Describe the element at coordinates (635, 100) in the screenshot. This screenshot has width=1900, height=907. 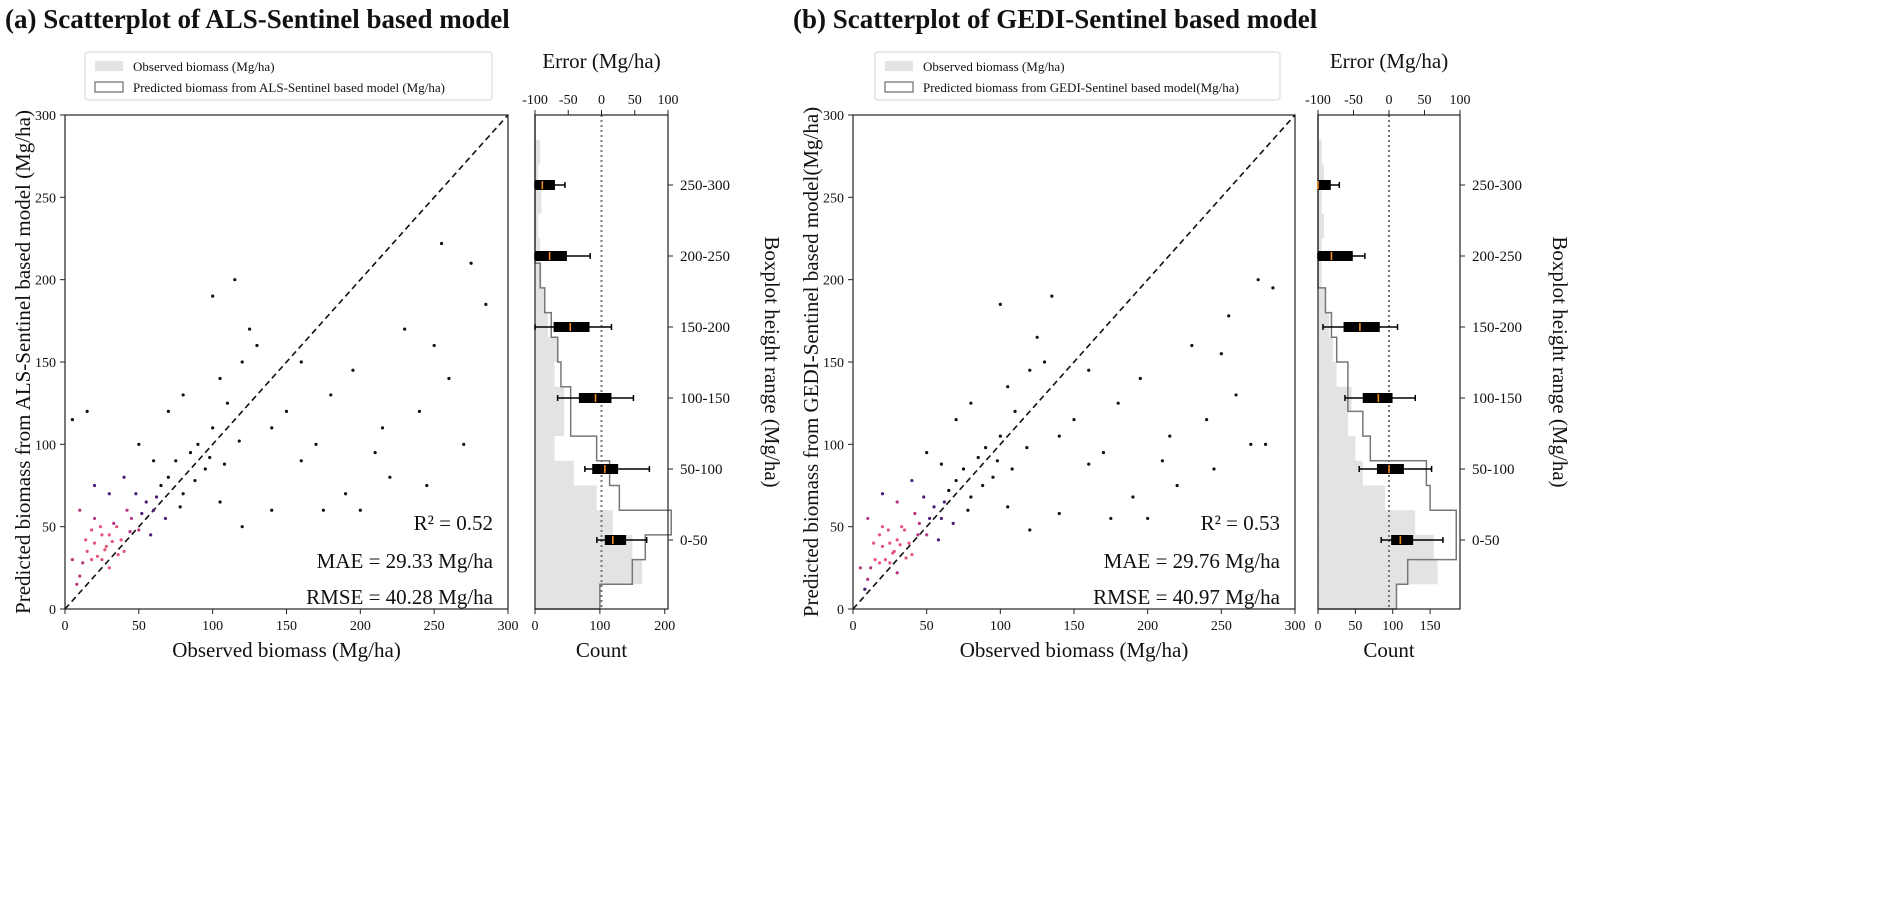
I see `error-tick-label: 50` at that location.